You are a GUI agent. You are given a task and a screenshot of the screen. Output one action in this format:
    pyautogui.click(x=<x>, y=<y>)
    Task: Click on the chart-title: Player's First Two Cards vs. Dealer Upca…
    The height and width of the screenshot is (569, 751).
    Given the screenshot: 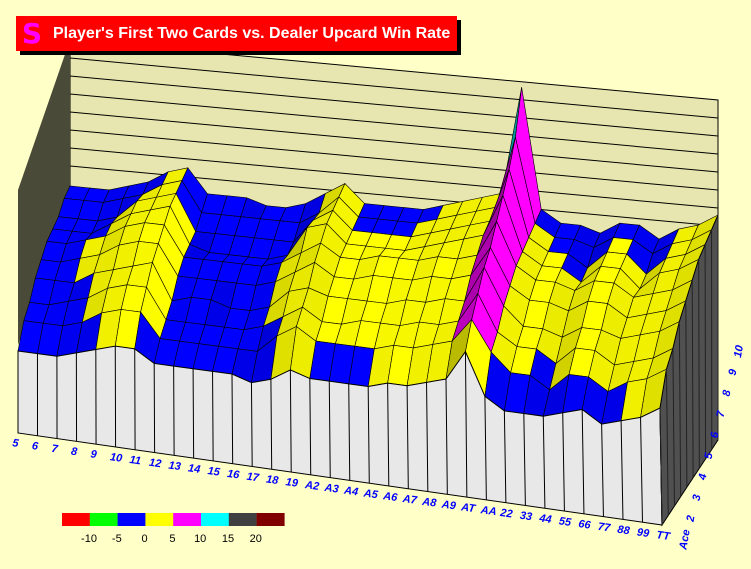 What is the action you would take?
    pyautogui.click(x=252, y=33)
    